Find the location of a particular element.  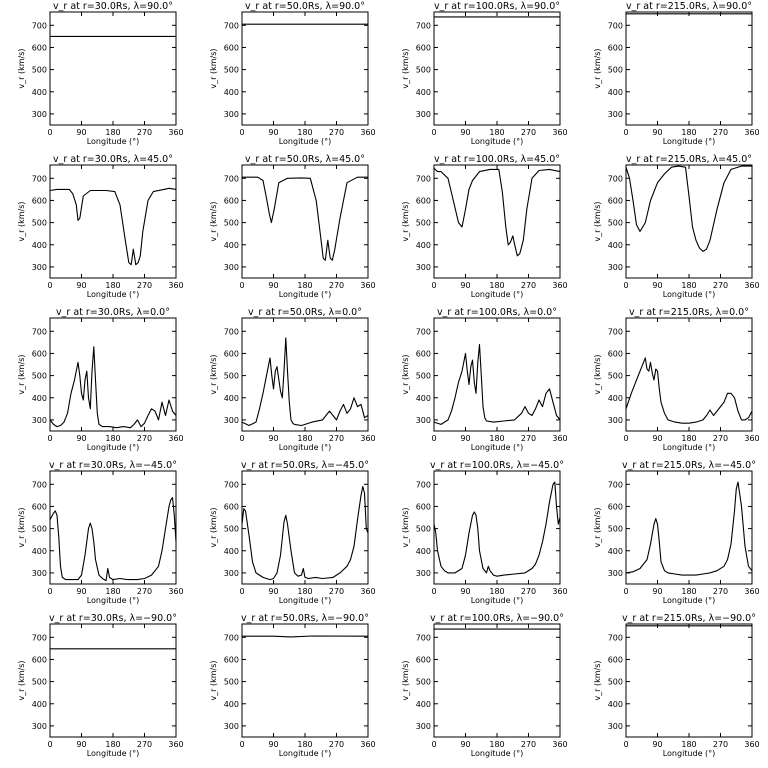

panel-title: v_r at r=30.0Rs, λ=−45.0° is located at coordinates (113, 465).